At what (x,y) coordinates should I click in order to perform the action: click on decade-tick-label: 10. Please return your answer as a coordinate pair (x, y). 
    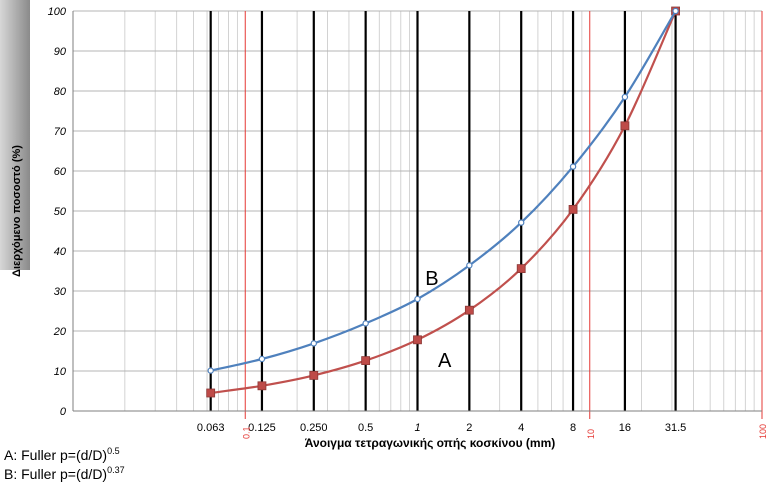
    Looking at the image, I should click on (591, 434).